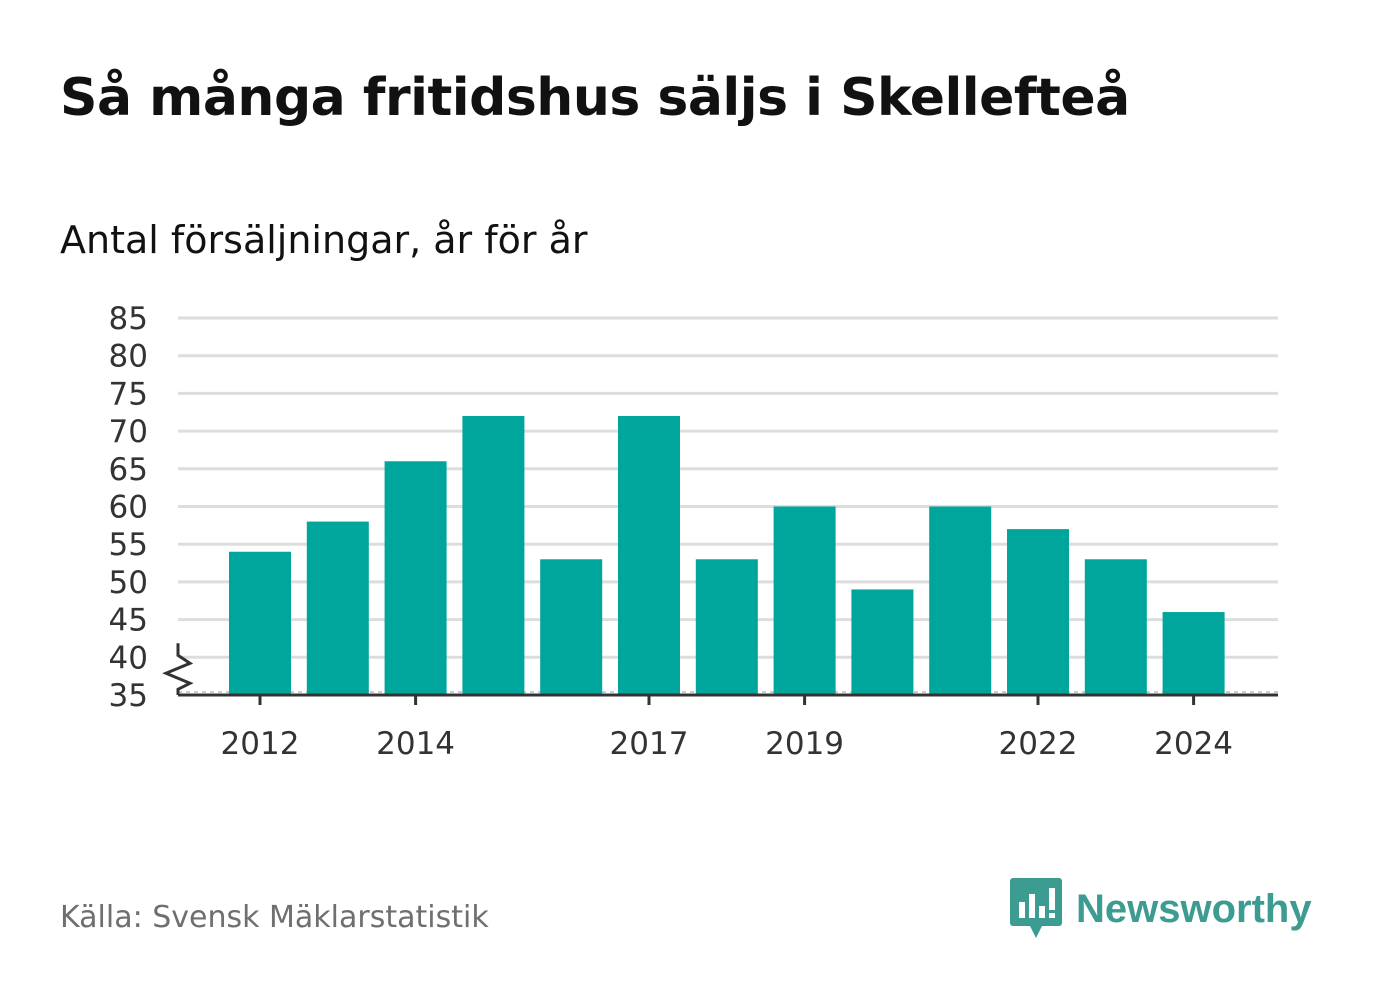 Image resolution: width=1382 pixels, height=999 pixels. I want to click on brand-name: Newsworthy, so click(1194, 908).